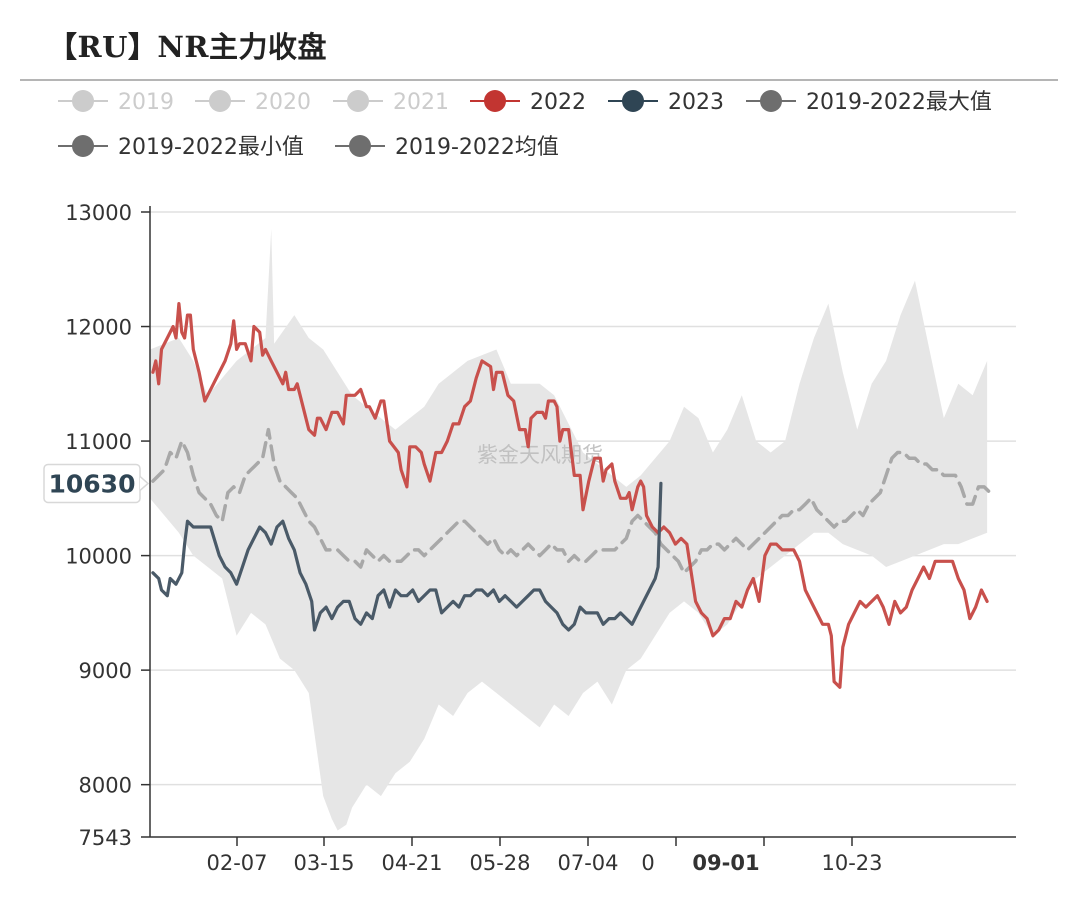 The width and height of the screenshot is (1078, 920). What do you see at coordinates (666, 102) in the screenshot?
I see `legend-item-4: 2023` at bounding box center [666, 102].